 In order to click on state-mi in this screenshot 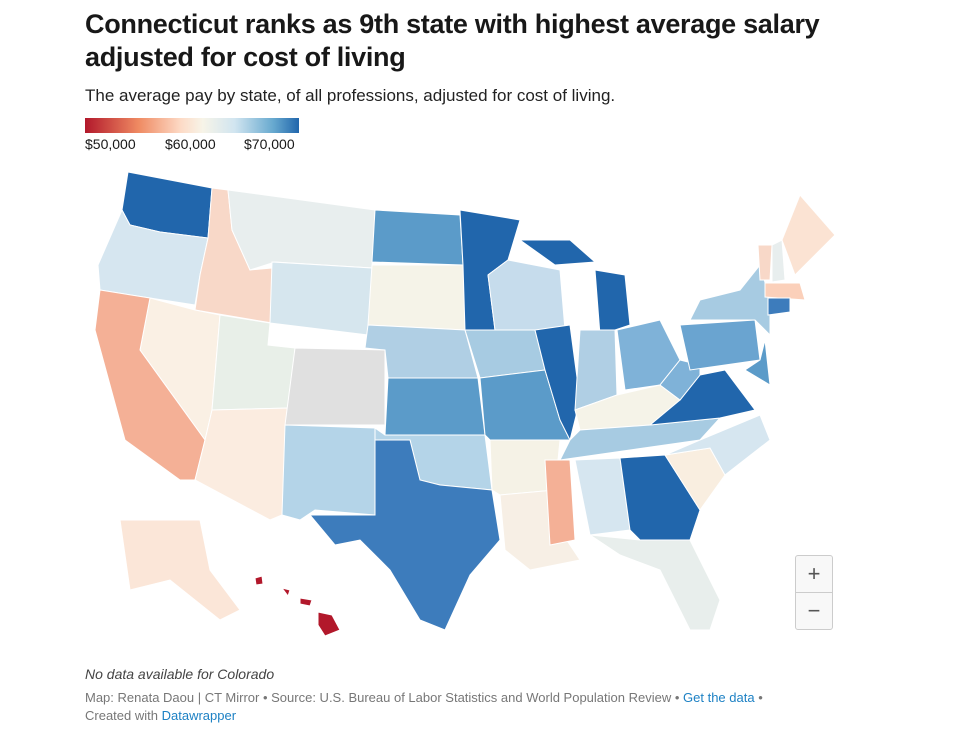, I will do `click(574, 287)`.